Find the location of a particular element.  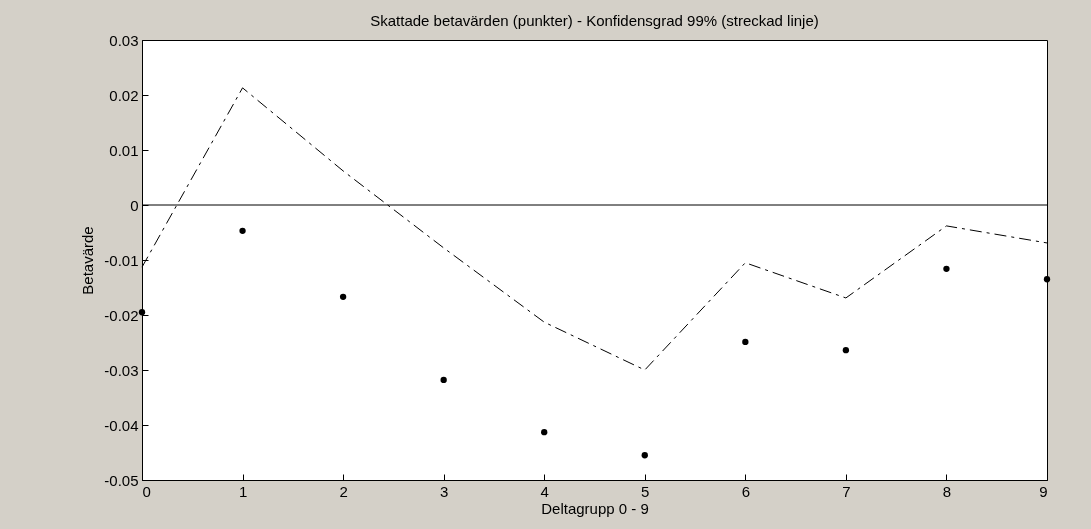

x-tick-label: 0 is located at coordinates (146, 491).